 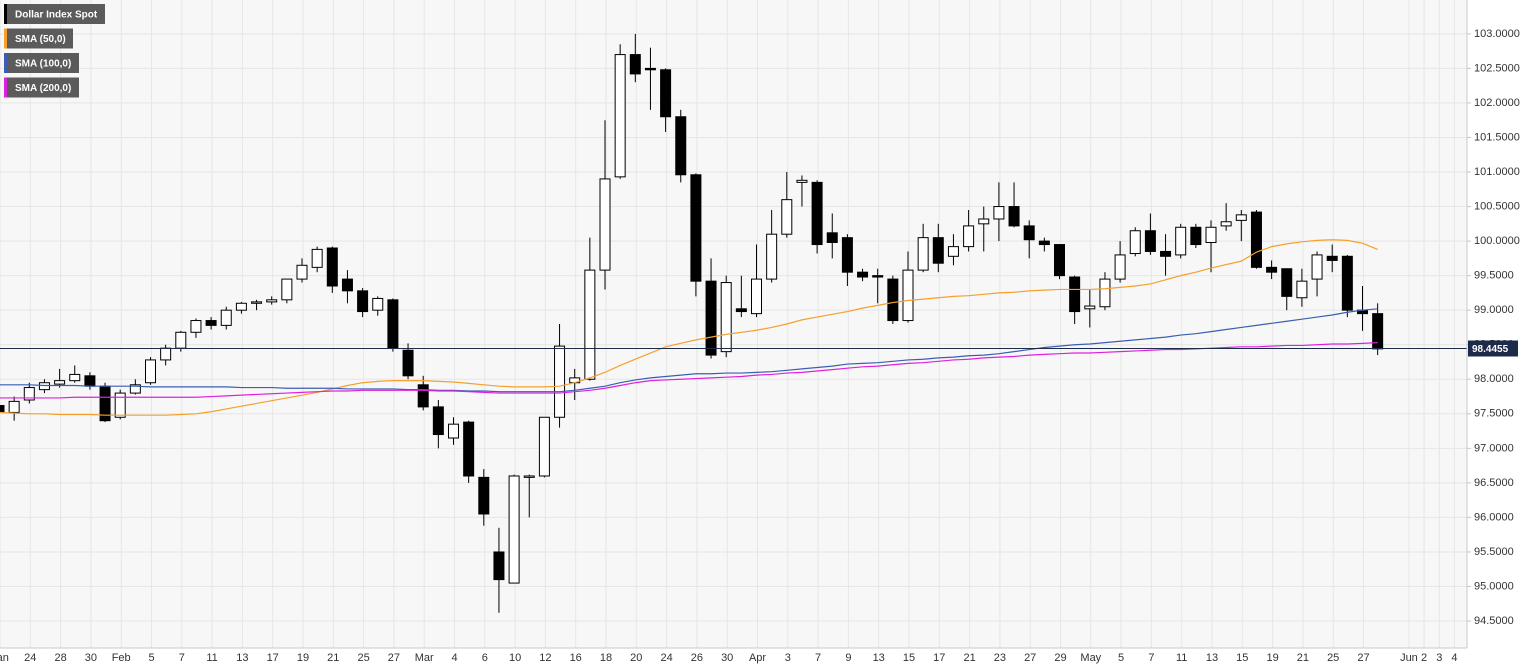 I want to click on legend-label: Dollar Index Spot, so click(x=56, y=15).